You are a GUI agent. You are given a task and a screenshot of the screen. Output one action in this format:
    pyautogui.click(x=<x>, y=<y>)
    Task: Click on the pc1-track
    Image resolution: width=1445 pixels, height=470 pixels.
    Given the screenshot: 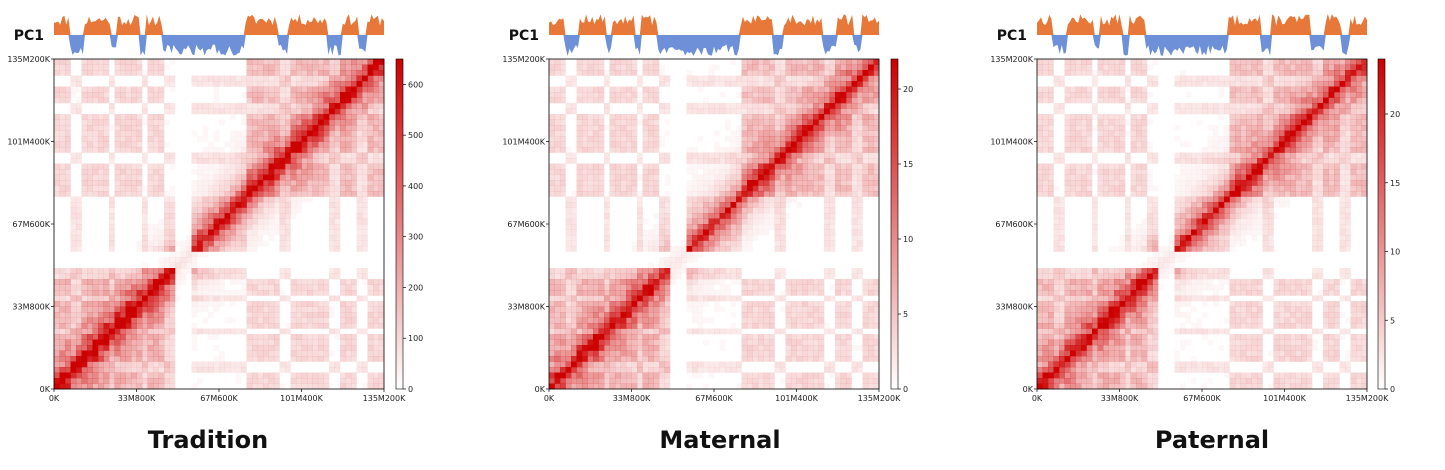 What is the action you would take?
    pyautogui.click(x=714, y=35)
    